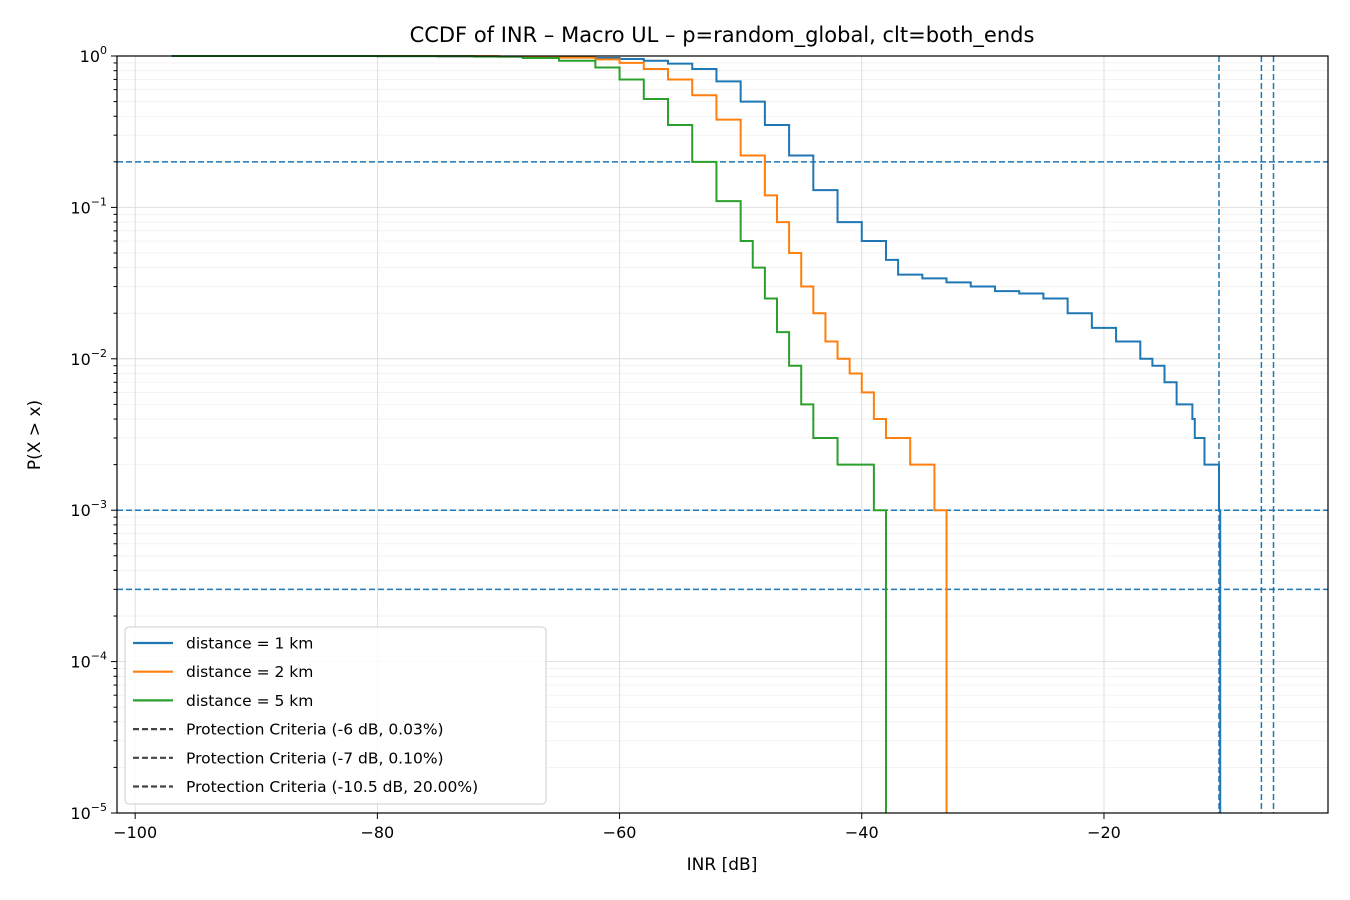 The width and height of the screenshot is (1350, 900). Describe the element at coordinates (99, 201) in the screenshot. I see `y-tick-exponent: −1` at that location.